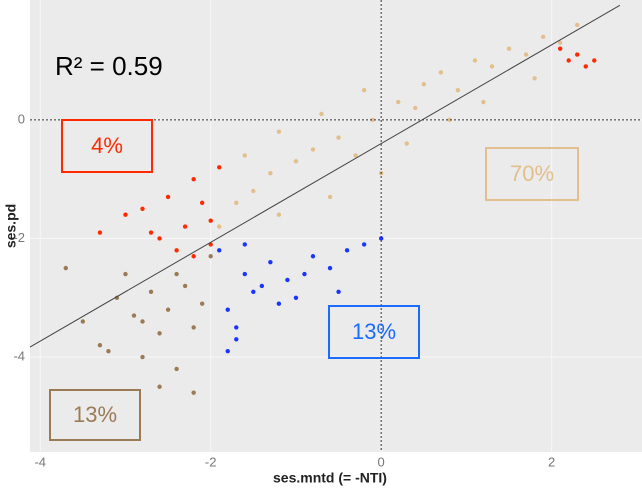 This screenshot has width=642, height=490. What do you see at coordinates (11, 226) in the screenshot?
I see `y-axis-title: ses.pd` at bounding box center [11, 226].